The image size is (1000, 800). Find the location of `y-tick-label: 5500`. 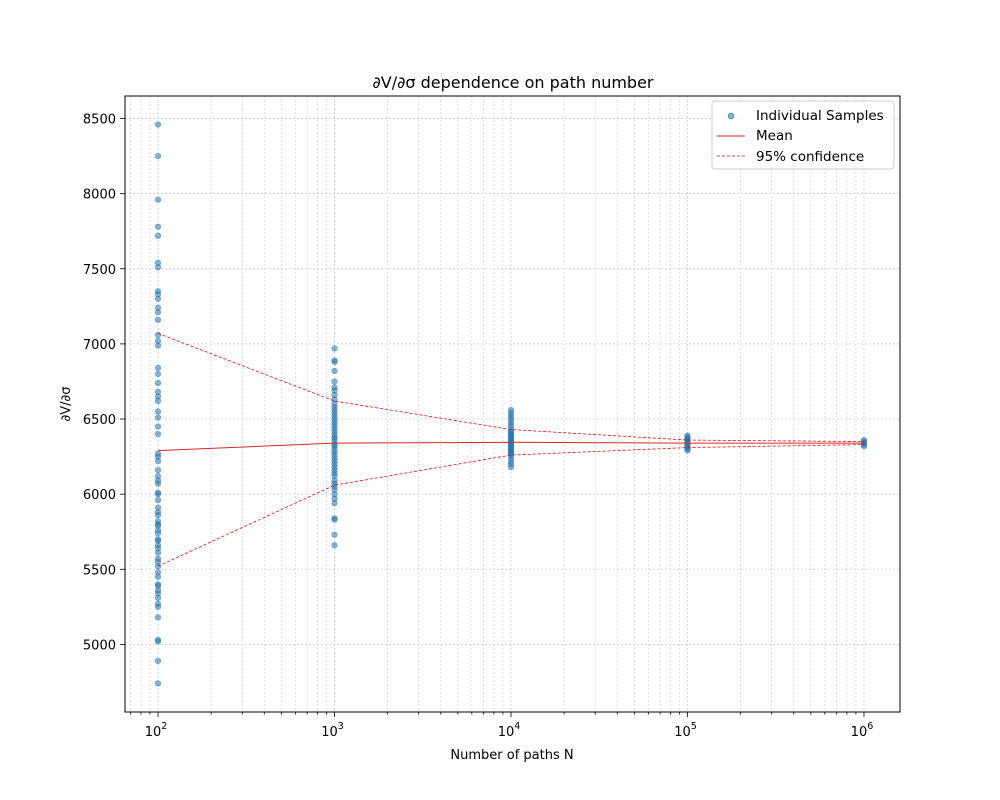

y-tick-label: 5500 is located at coordinates (99, 570).